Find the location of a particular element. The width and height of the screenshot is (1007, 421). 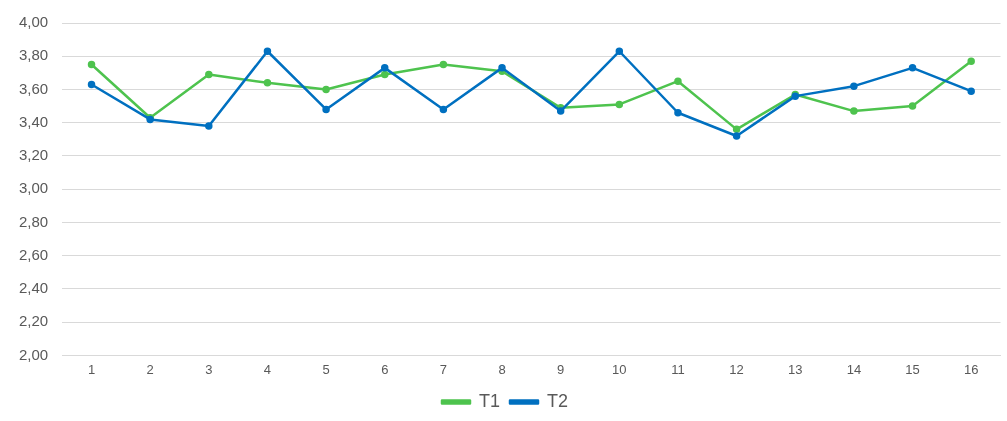

x-tick-label: 8 is located at coordinates (502, 370).